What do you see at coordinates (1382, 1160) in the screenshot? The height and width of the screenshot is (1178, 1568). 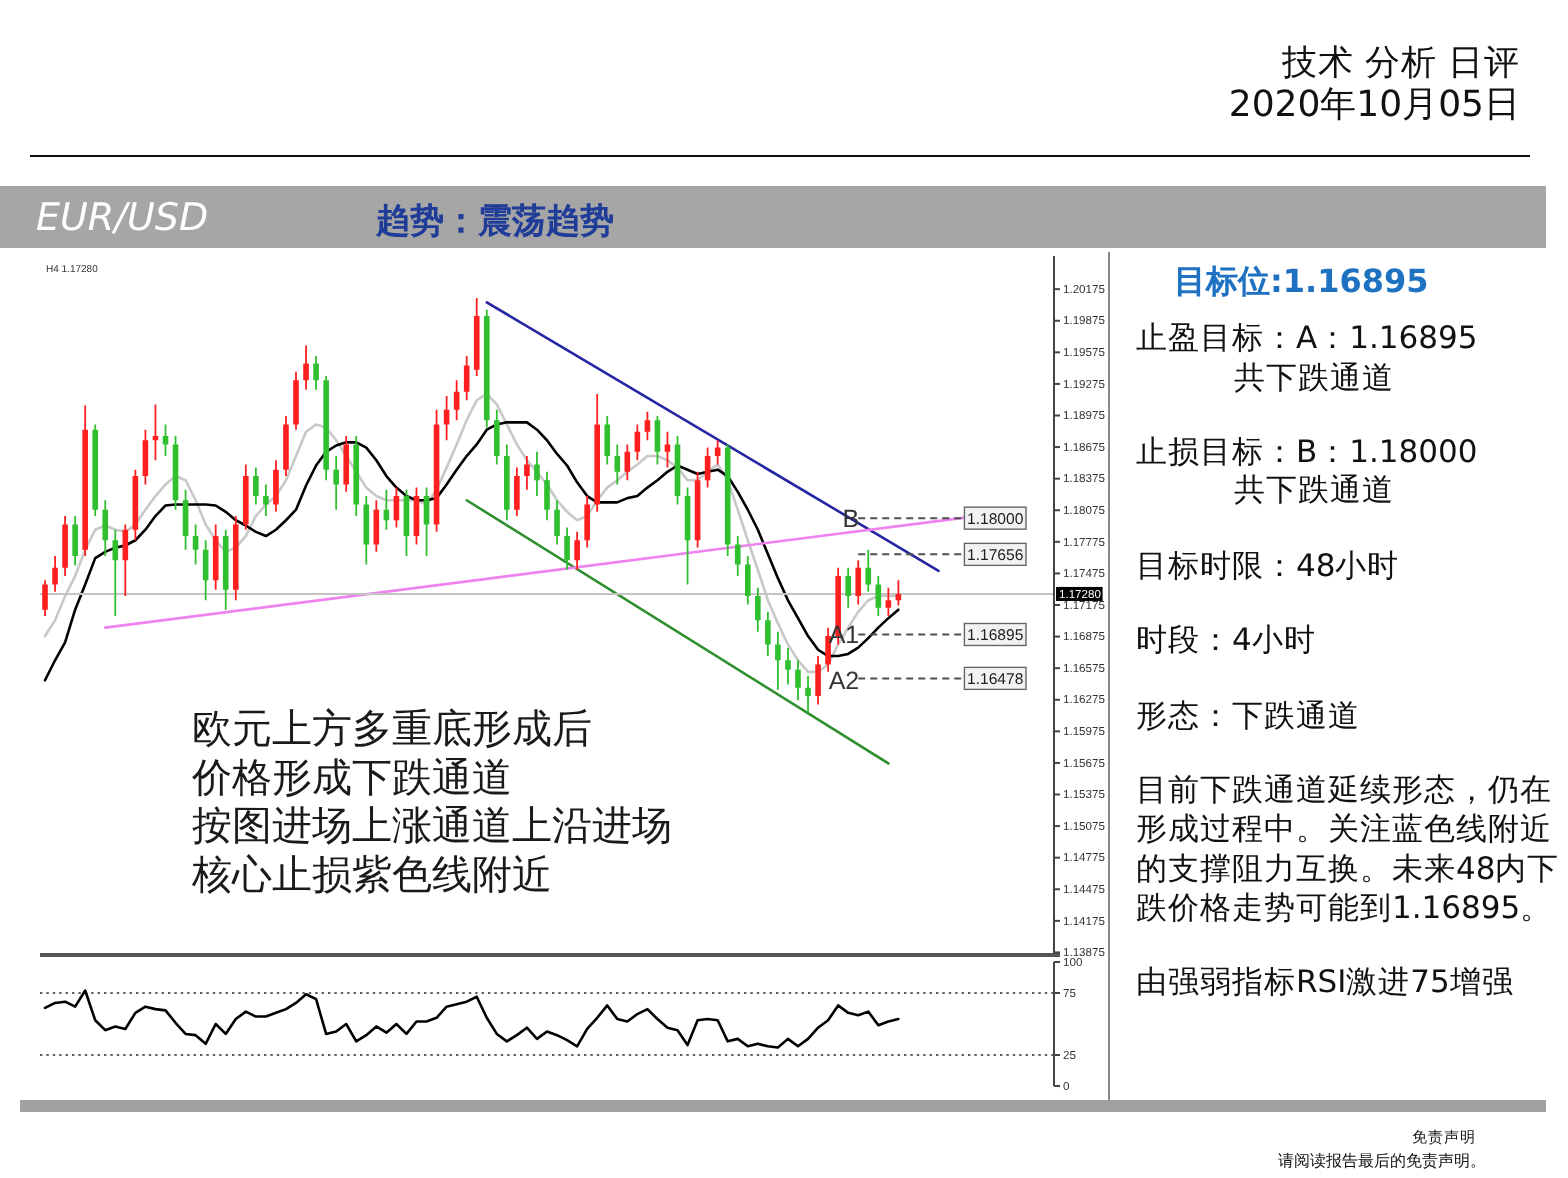 I see `text: 请阅读报告最后的免责声明。` at bounding box center [1382, 1160].